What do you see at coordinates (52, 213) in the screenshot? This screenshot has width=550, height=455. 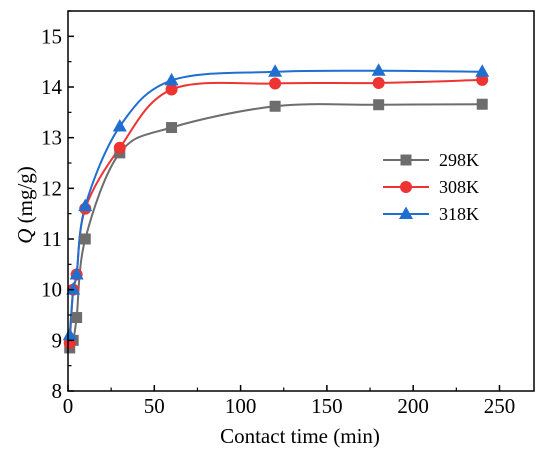 I see `y-tick-labels: 8 9 10 11 12 13 14 15` at bounding box center [52, 213].